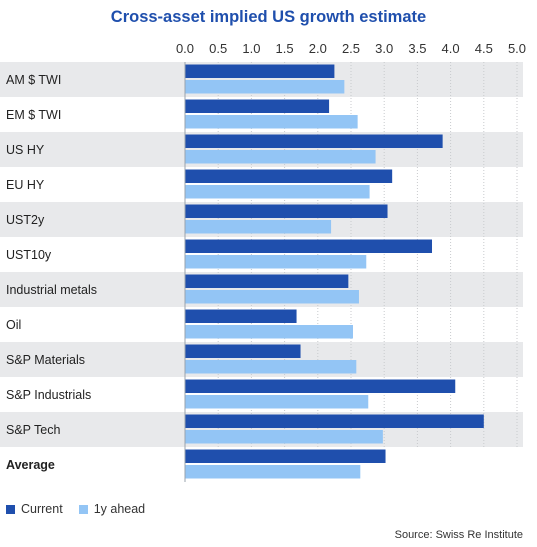 Image resolution: width=537 pixels, height=547 pixels. What do you see at coordinates (33, 80) in the screenshot?
I see `category-label: AM $ TWI` at bounding box center [33, 80].